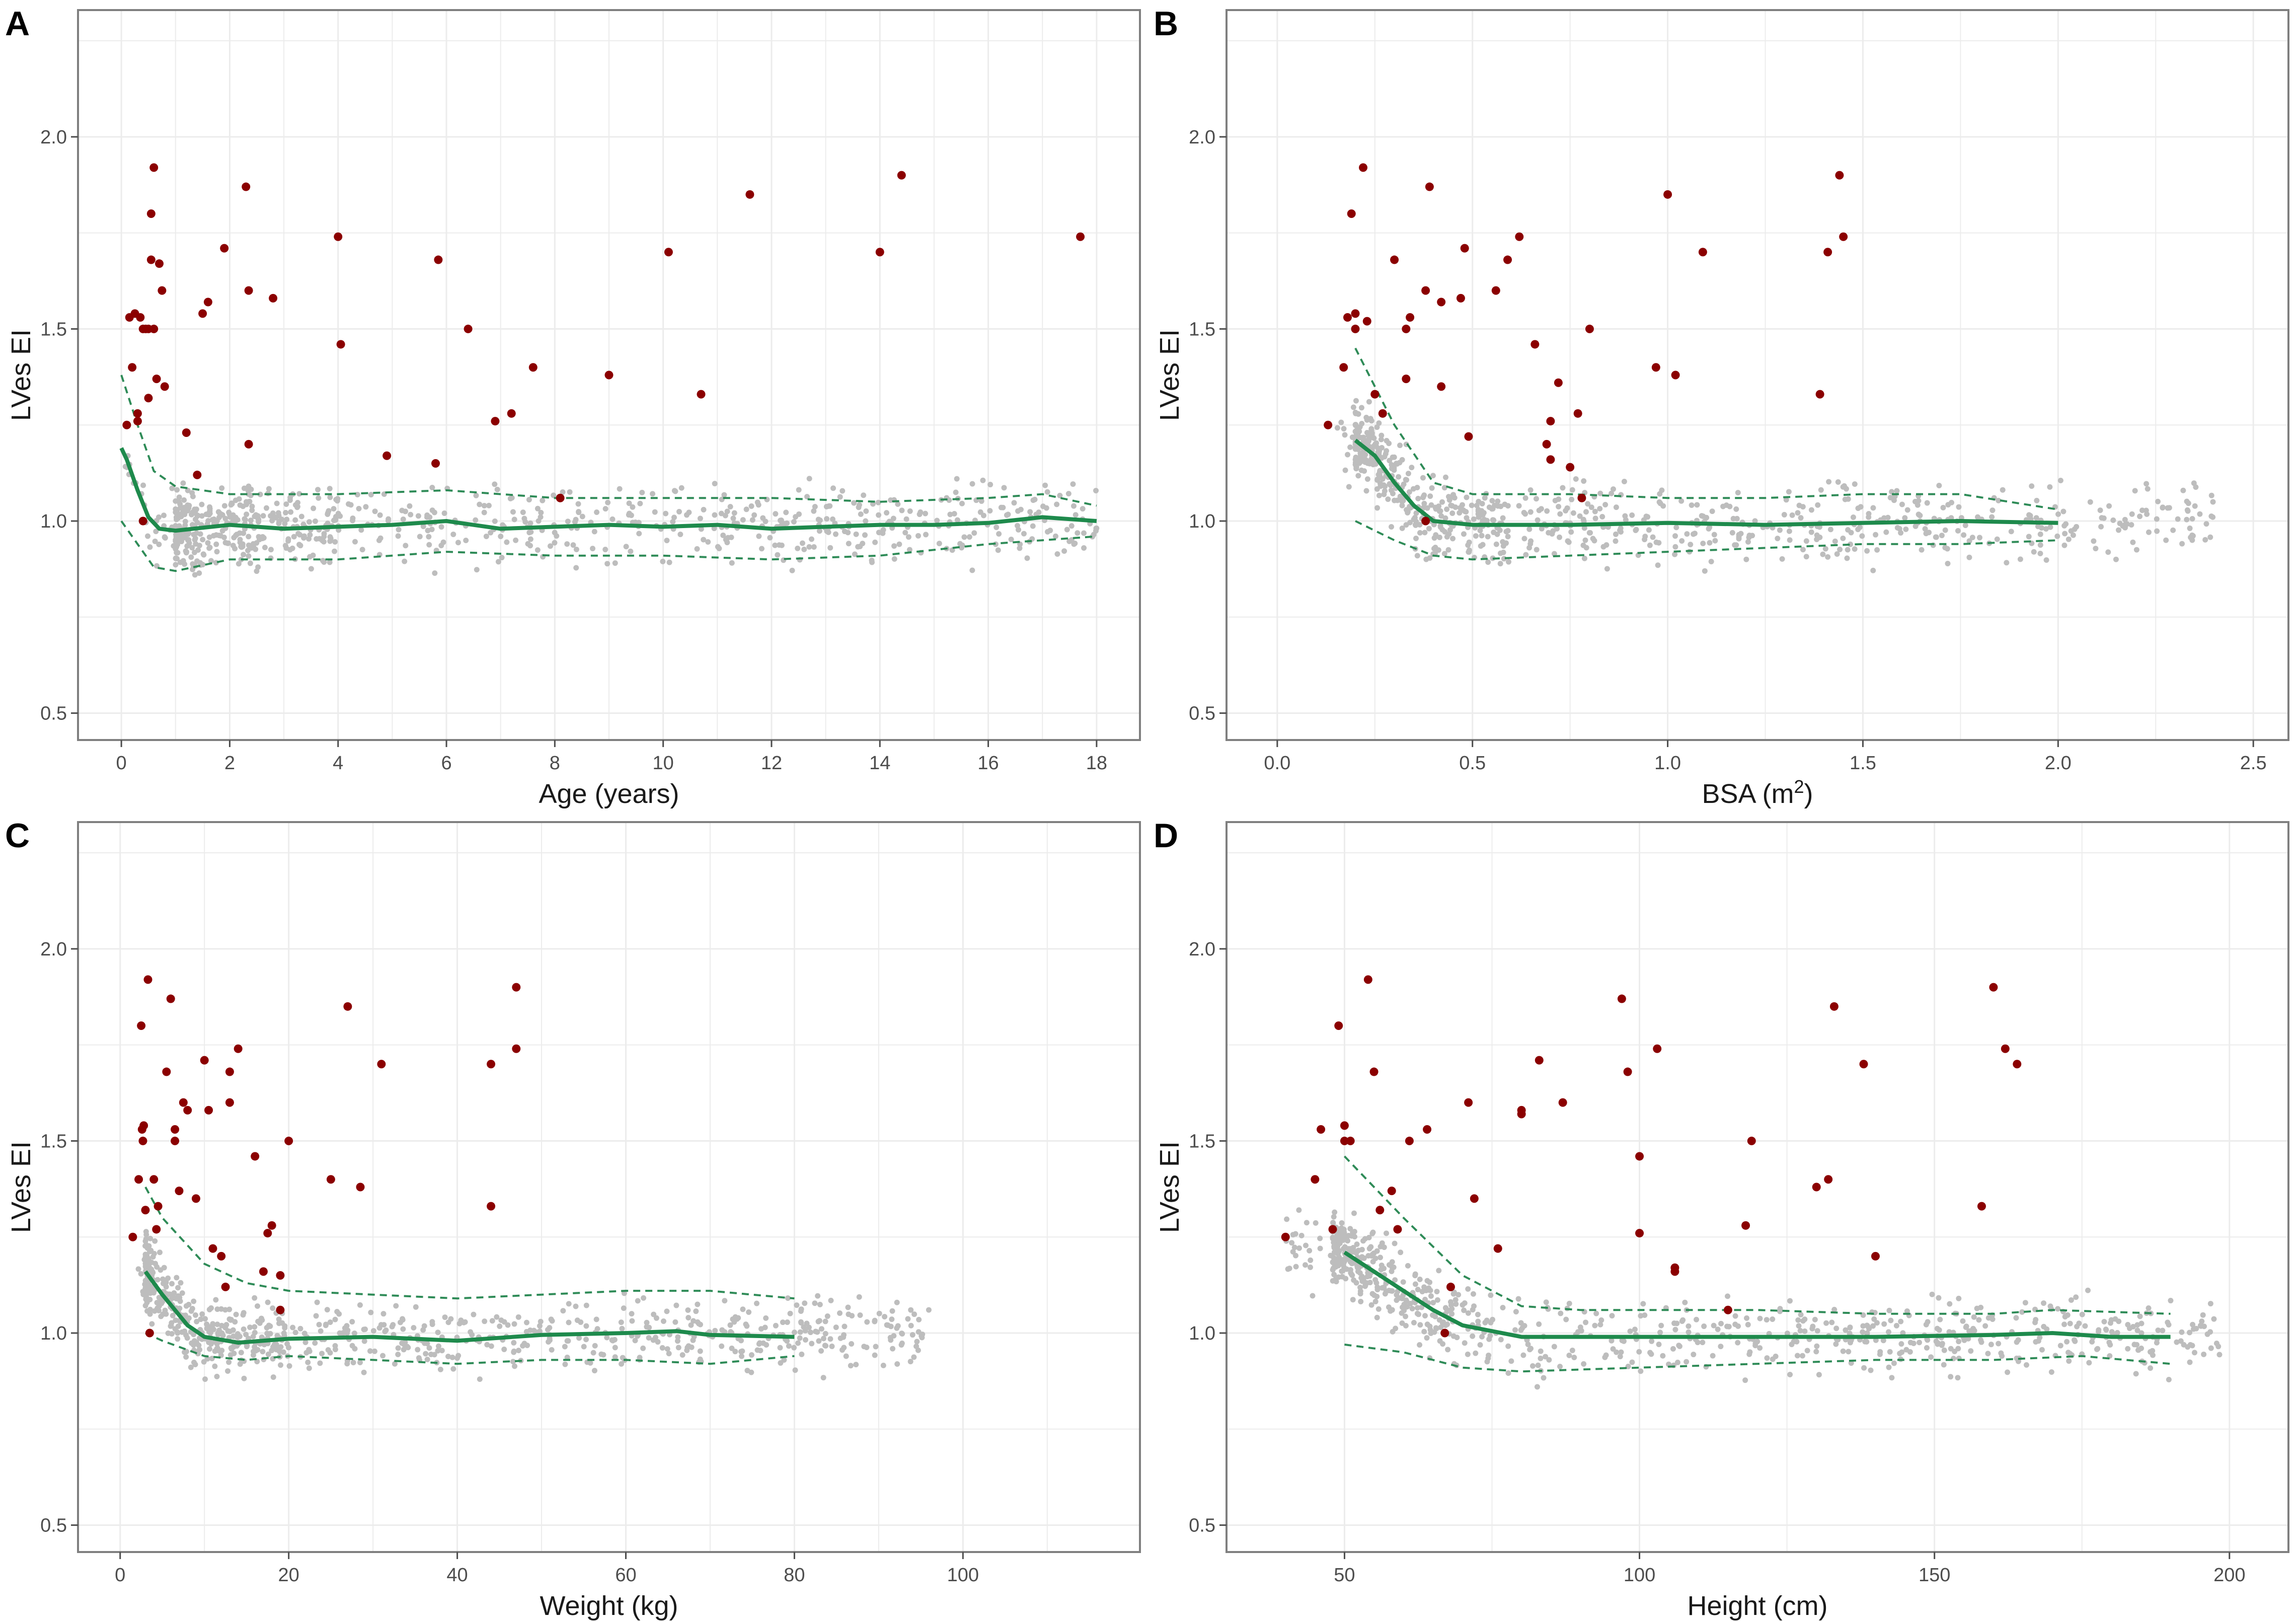 The height and width of the screenshot is (1622, 2296). What do you see at coordinates (1667, 763) in the screenshot?
I see `panel-b-x-tick-label: 1.0` at bounding box center [1667, 763].